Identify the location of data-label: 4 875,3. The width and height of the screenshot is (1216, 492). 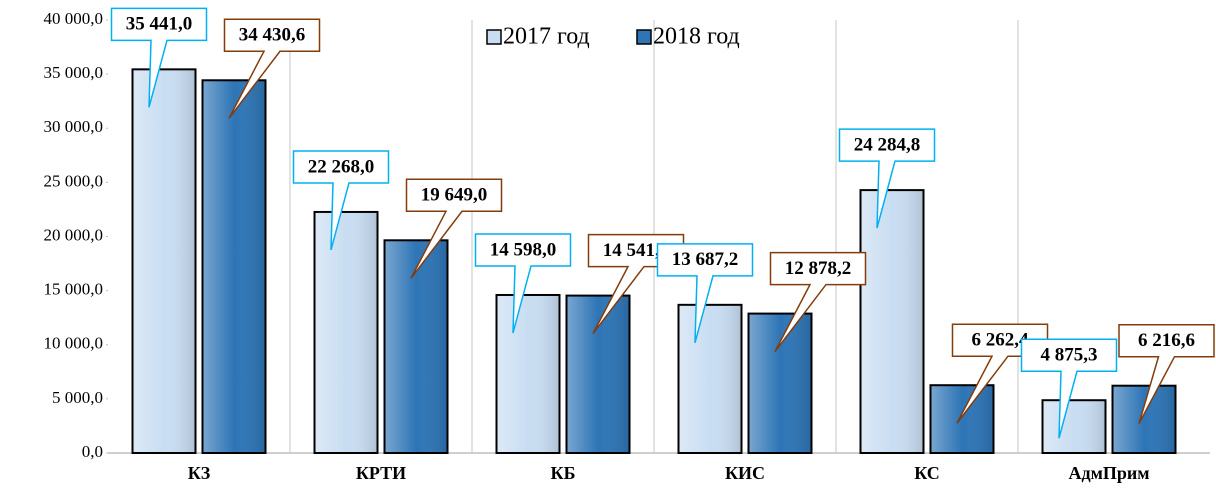
(1069, 355).